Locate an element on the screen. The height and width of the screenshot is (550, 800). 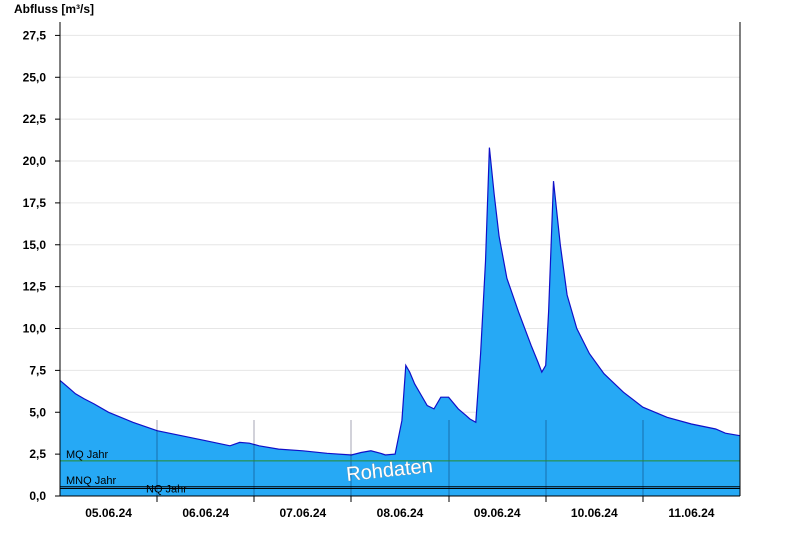
reference-line-label: NQ Jahr is located at coordinates (166, 489).